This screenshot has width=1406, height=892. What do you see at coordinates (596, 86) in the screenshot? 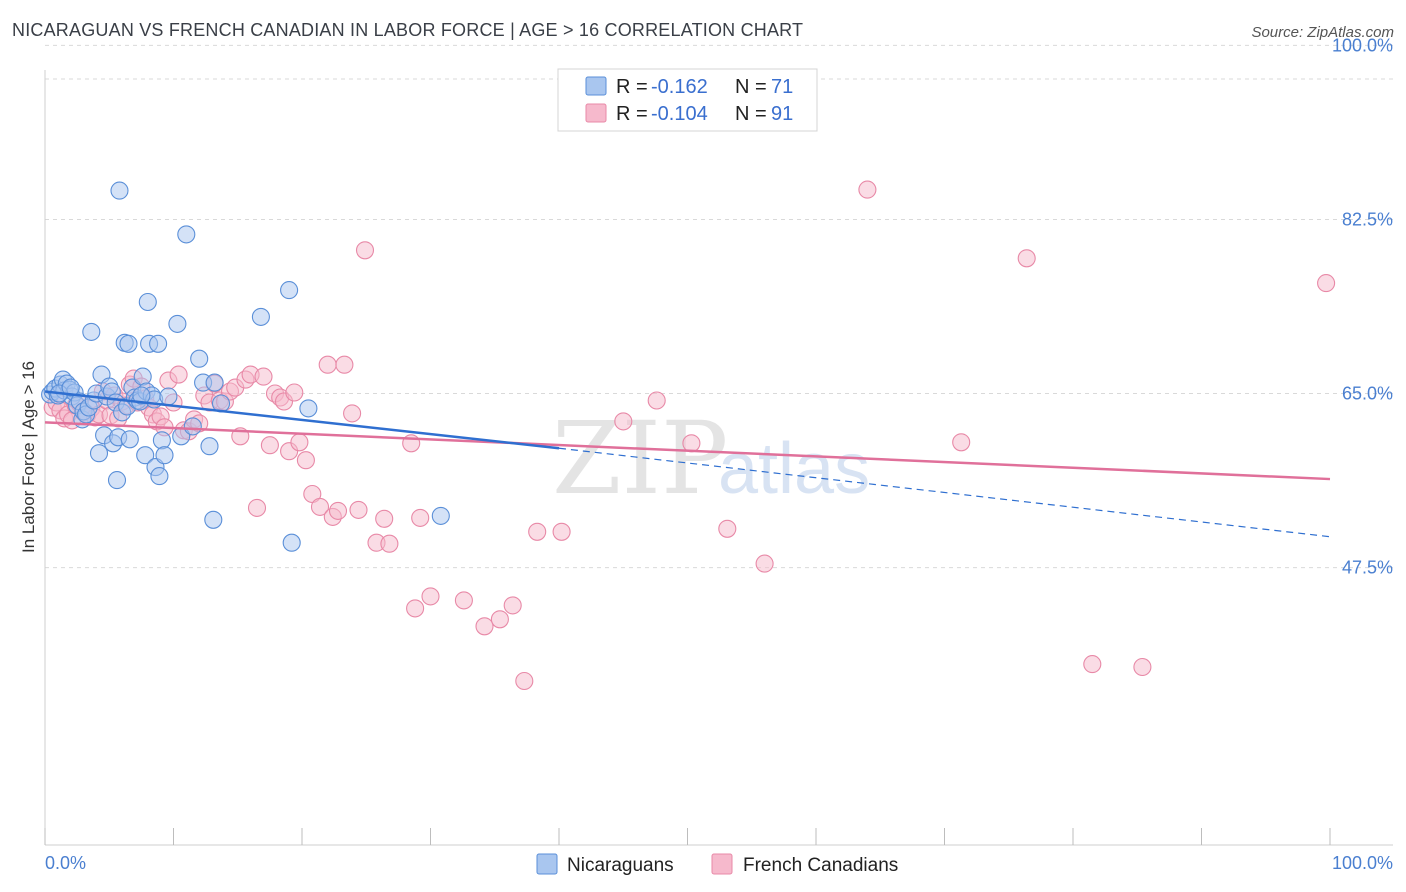
I see `legend-swatch-blue` at bounding box center [596, 86].